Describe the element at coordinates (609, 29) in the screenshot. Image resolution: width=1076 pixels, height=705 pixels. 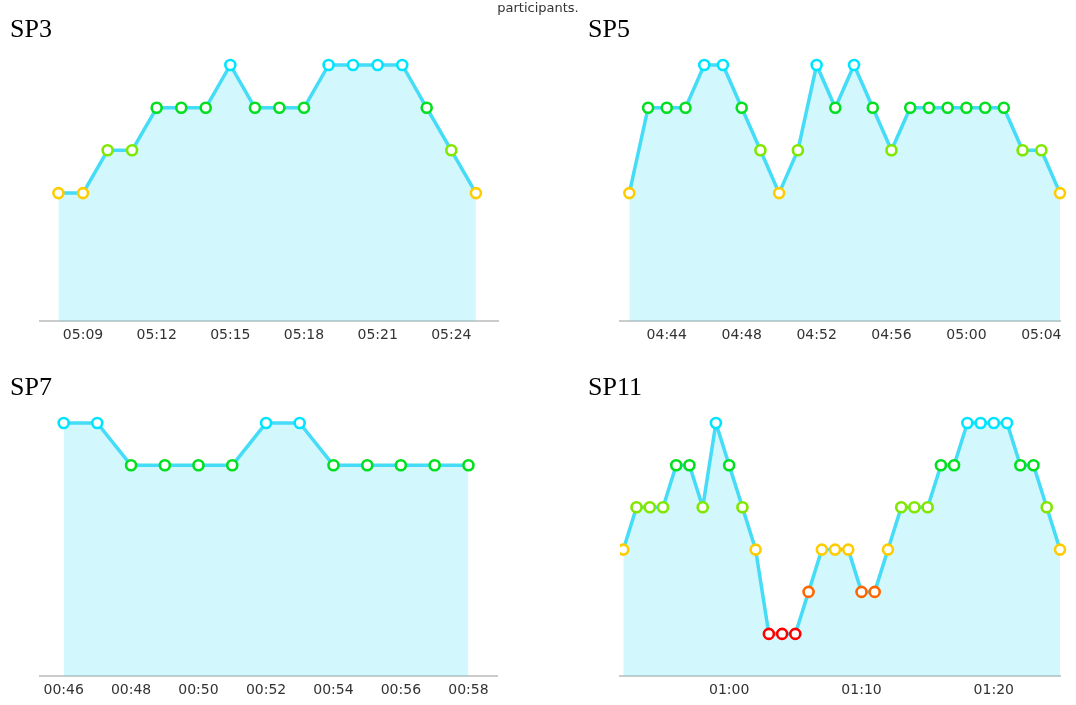
I see `chart-title: SP5` at that location.